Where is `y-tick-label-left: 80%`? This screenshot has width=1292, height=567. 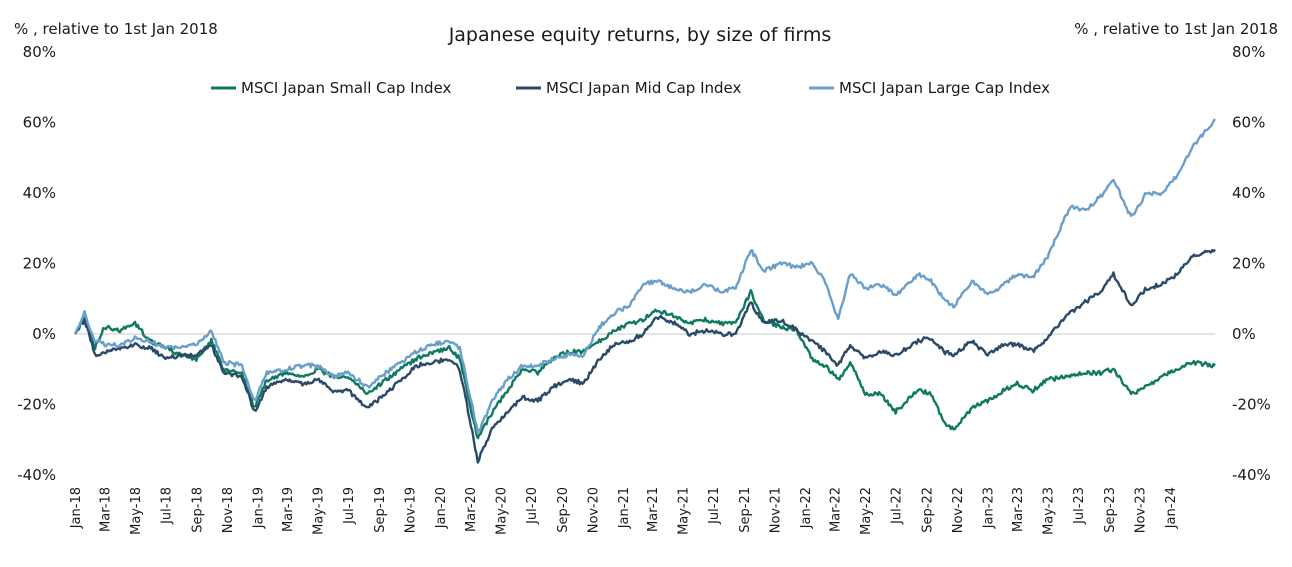
y-tick-label-left: 80% is located at coordinates (39, 52).